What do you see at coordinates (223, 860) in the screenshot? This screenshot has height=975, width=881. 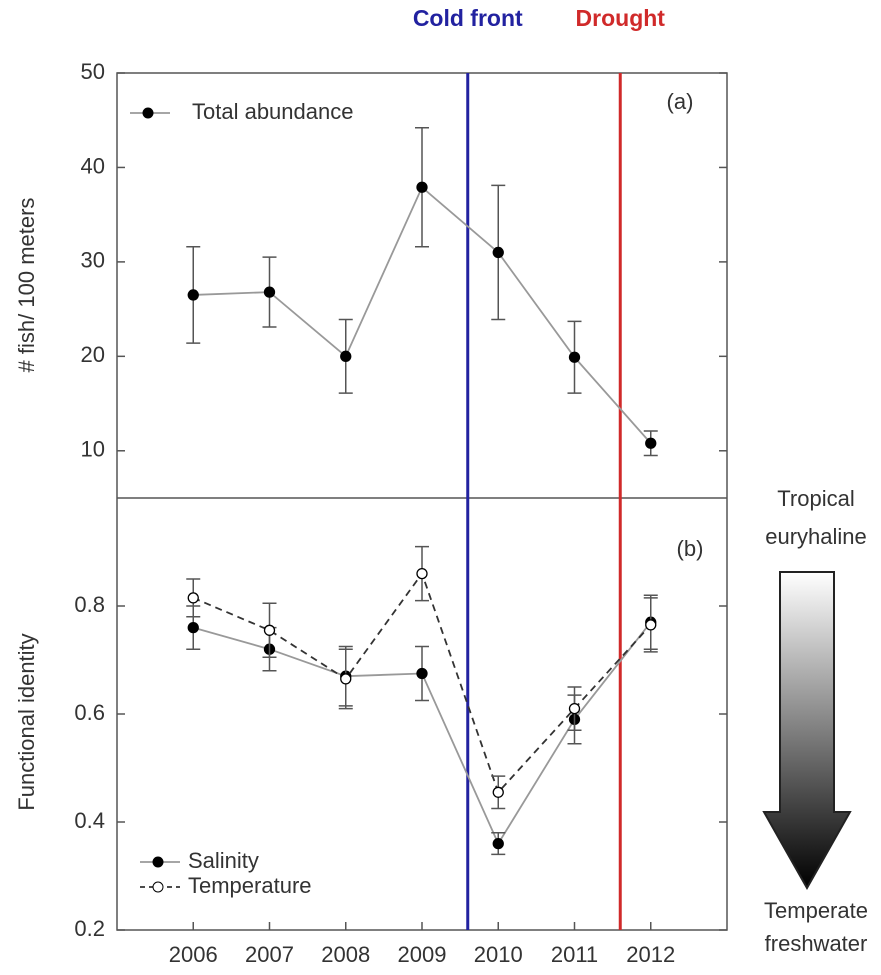 I see `legend-label: Salinity` at bounding box center [223, 860].